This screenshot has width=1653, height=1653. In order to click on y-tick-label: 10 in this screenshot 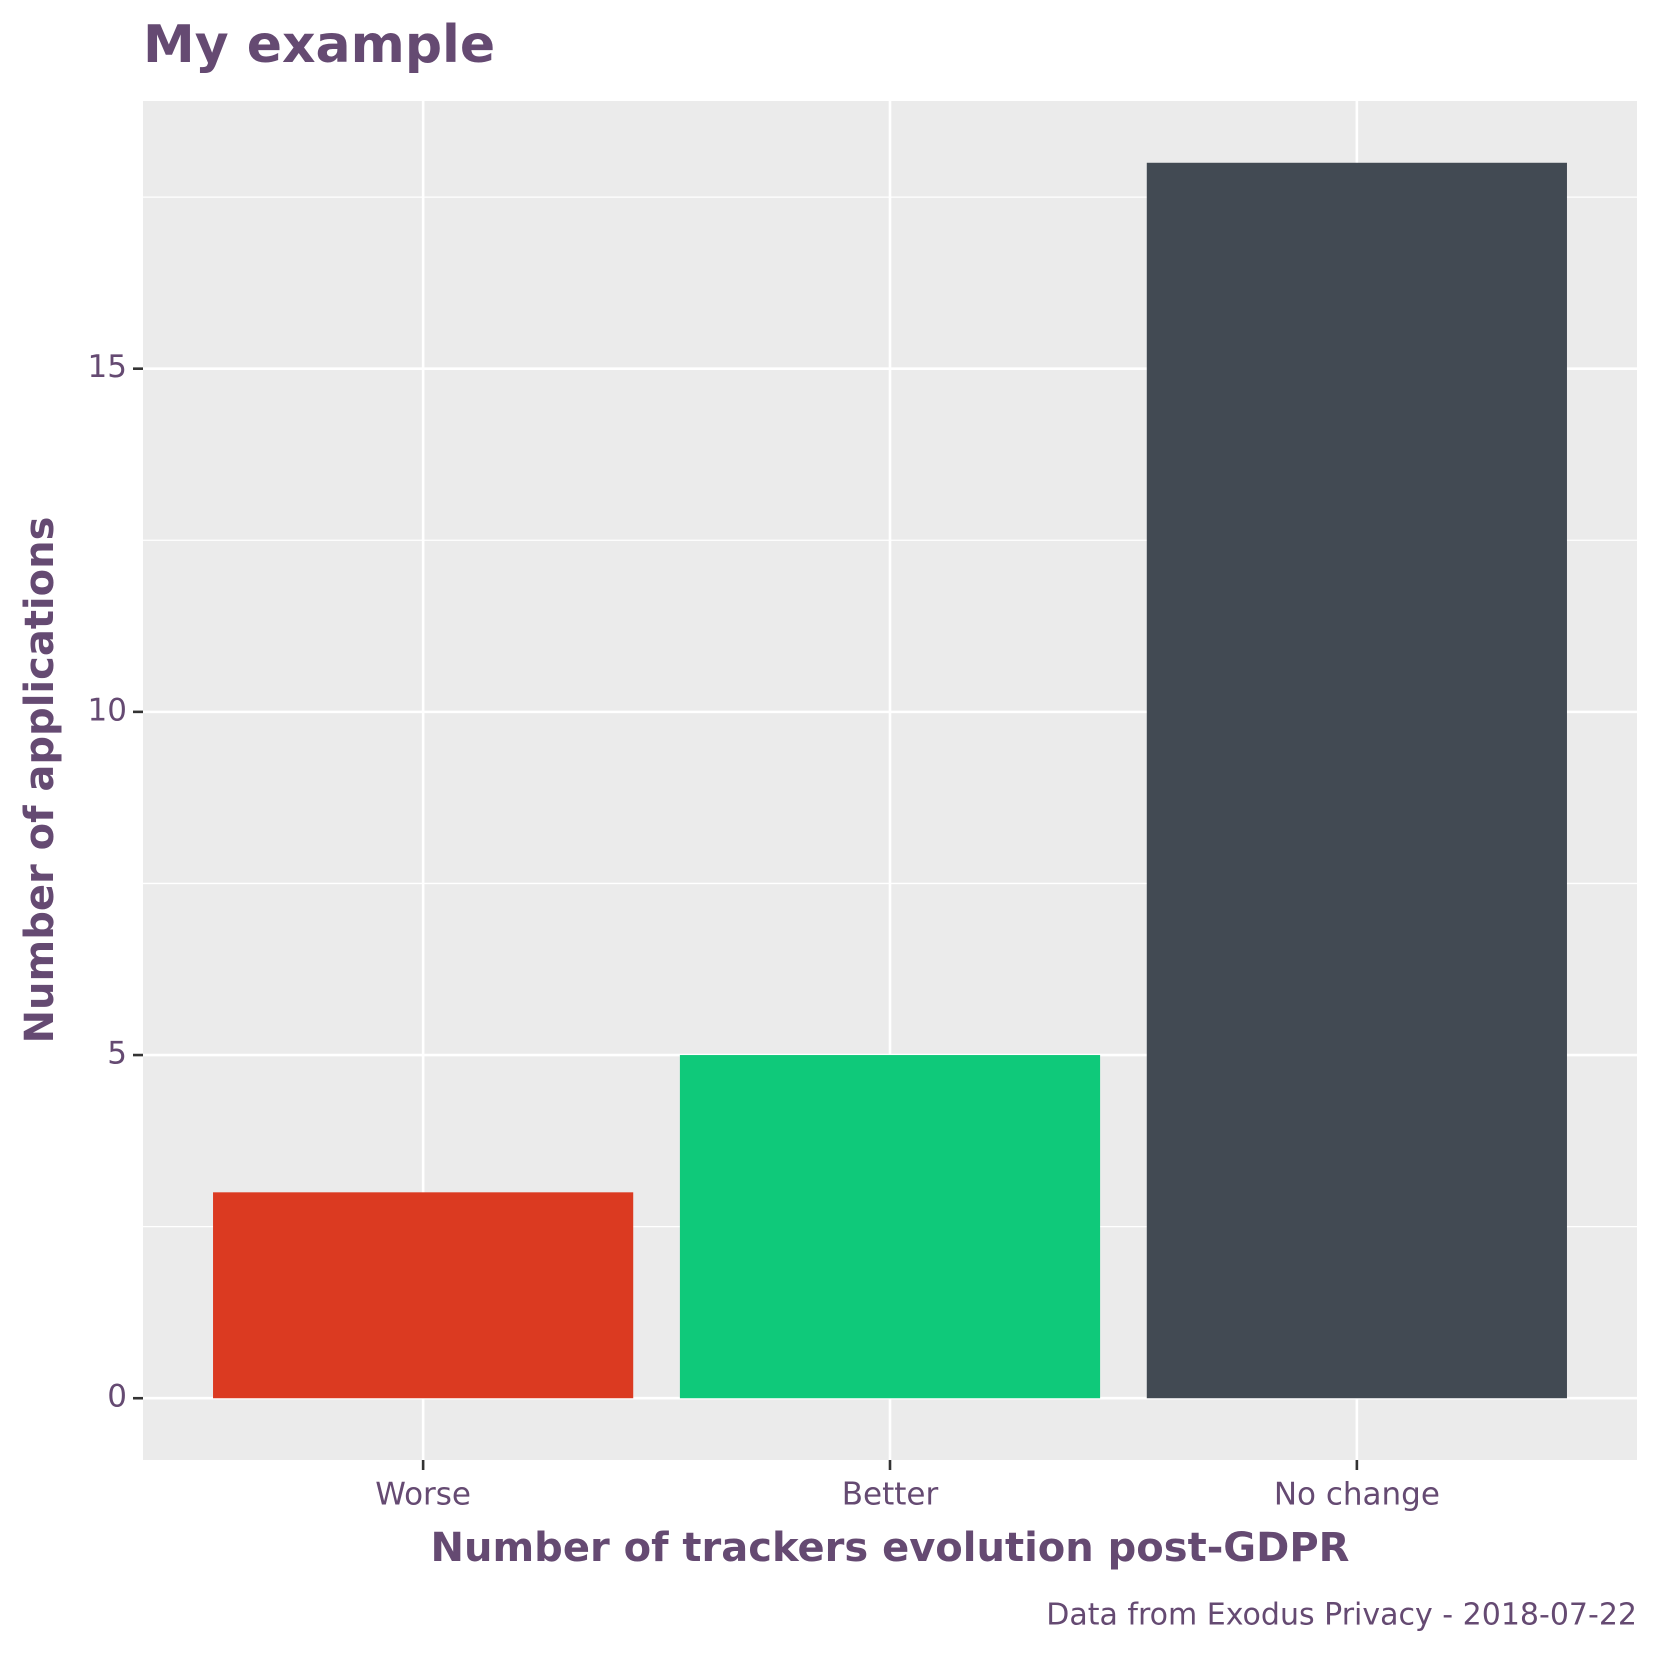, I will do `click(107, 710)`.